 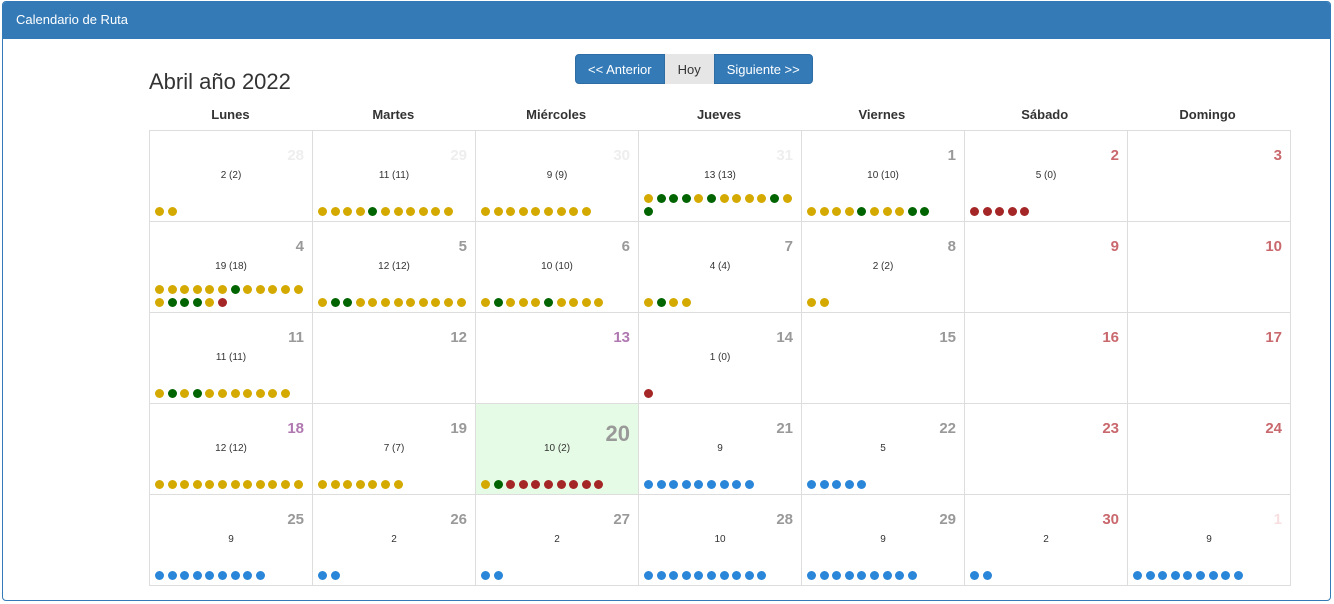 I want to click on calendar-day: 19 7 (7), so click(x=394, y=449).